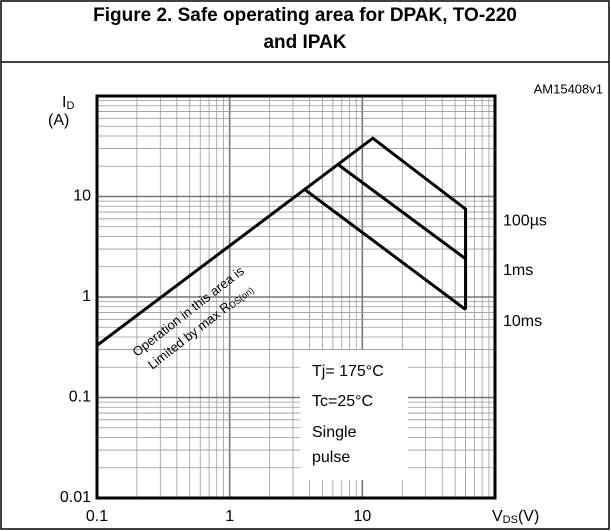  Describe the element at coordinates (510, 520) in the screenshot. I see `x-axis-label-sub: DS` at that location.